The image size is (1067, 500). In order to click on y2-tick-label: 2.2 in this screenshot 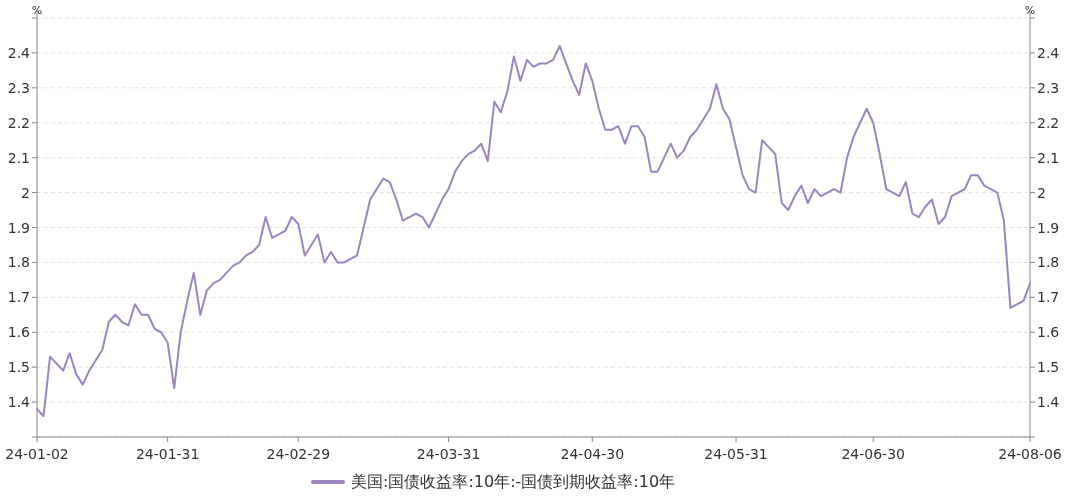, I will do `click(1048, 122)`.